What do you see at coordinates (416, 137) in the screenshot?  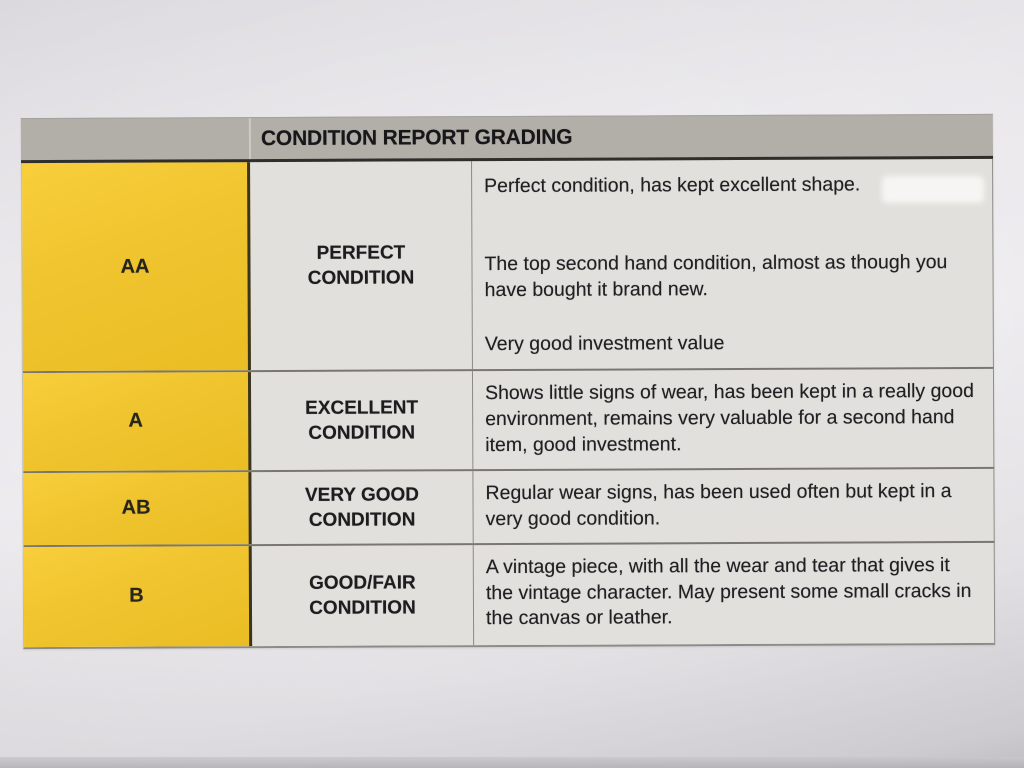 I see `table-title: CONDITION REPORT GRADING` at bounding box center [416, 137].